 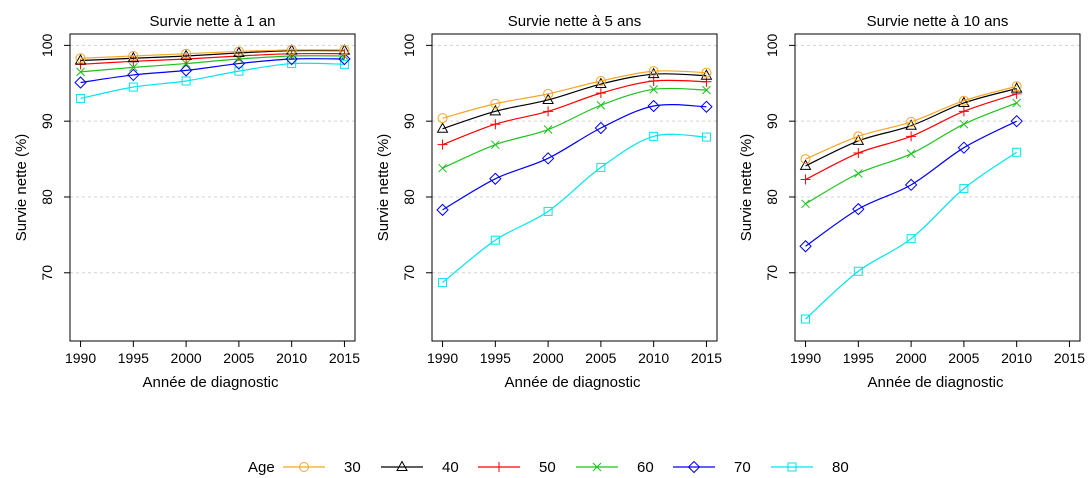 I want to click on y-tick-label: 100, so click(x=409, y=45).